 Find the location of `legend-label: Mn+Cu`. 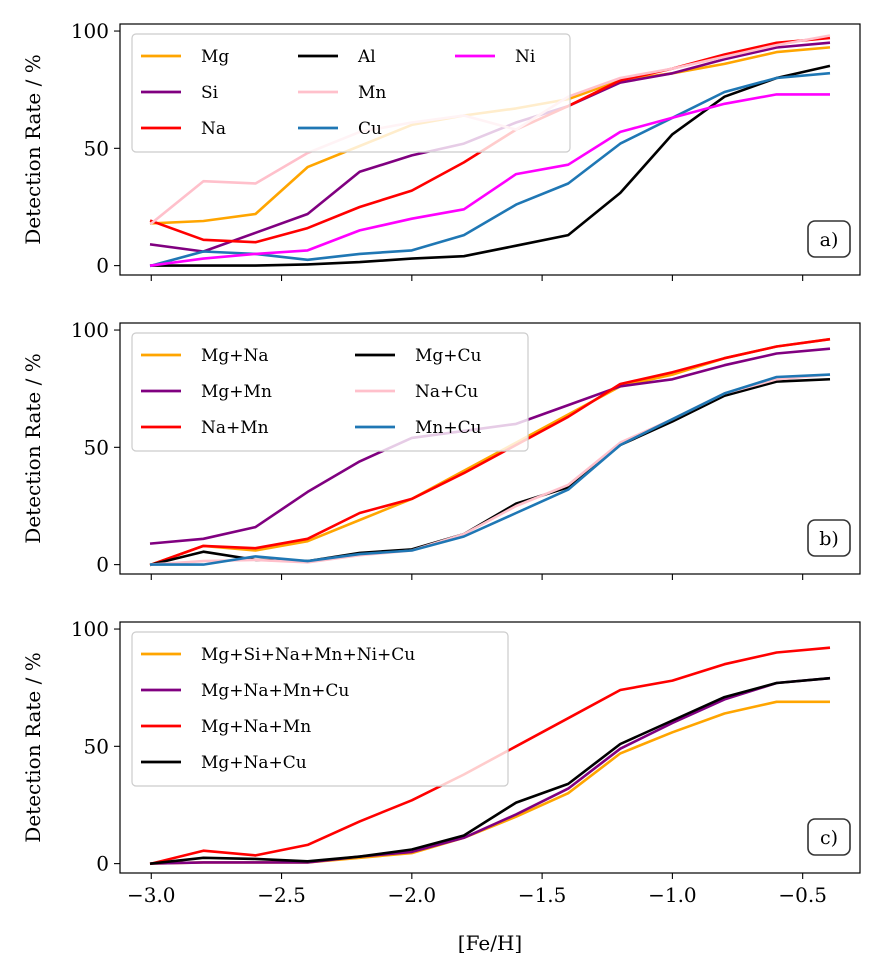

legend-label: Mn+Cu is located at coordinates (448, 428).